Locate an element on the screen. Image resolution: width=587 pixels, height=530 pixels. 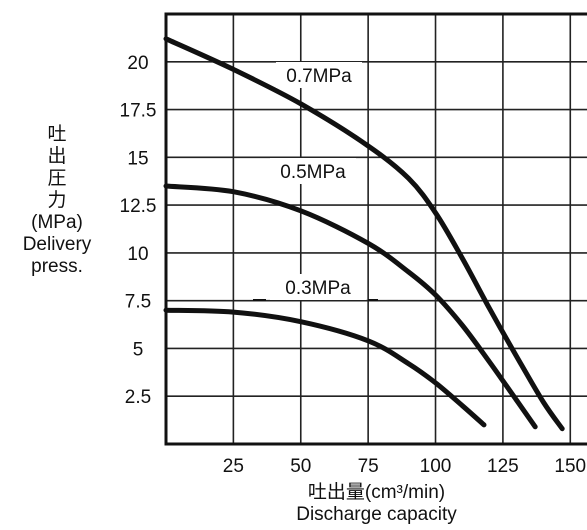
y-tick-label: 17.5 is located at coordinates (138, 111).